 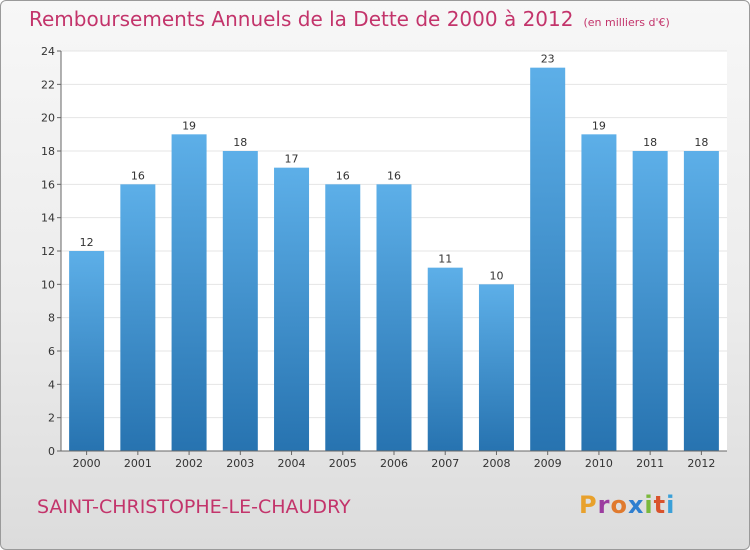 I want to click on x-tick-label: 2000, so click(x=87, y=463).